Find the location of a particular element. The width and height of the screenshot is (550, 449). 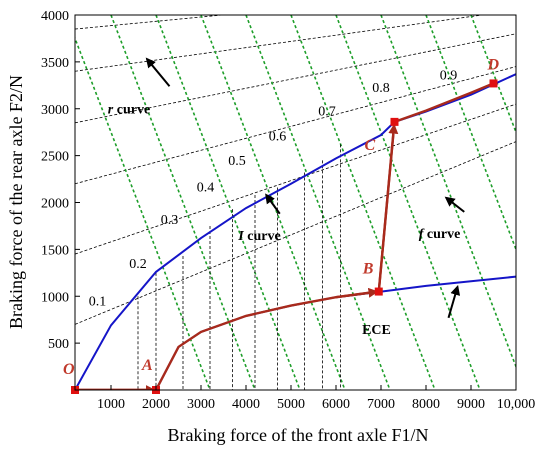

y-tick-label: 3000 is located at coordinates (55, 110).